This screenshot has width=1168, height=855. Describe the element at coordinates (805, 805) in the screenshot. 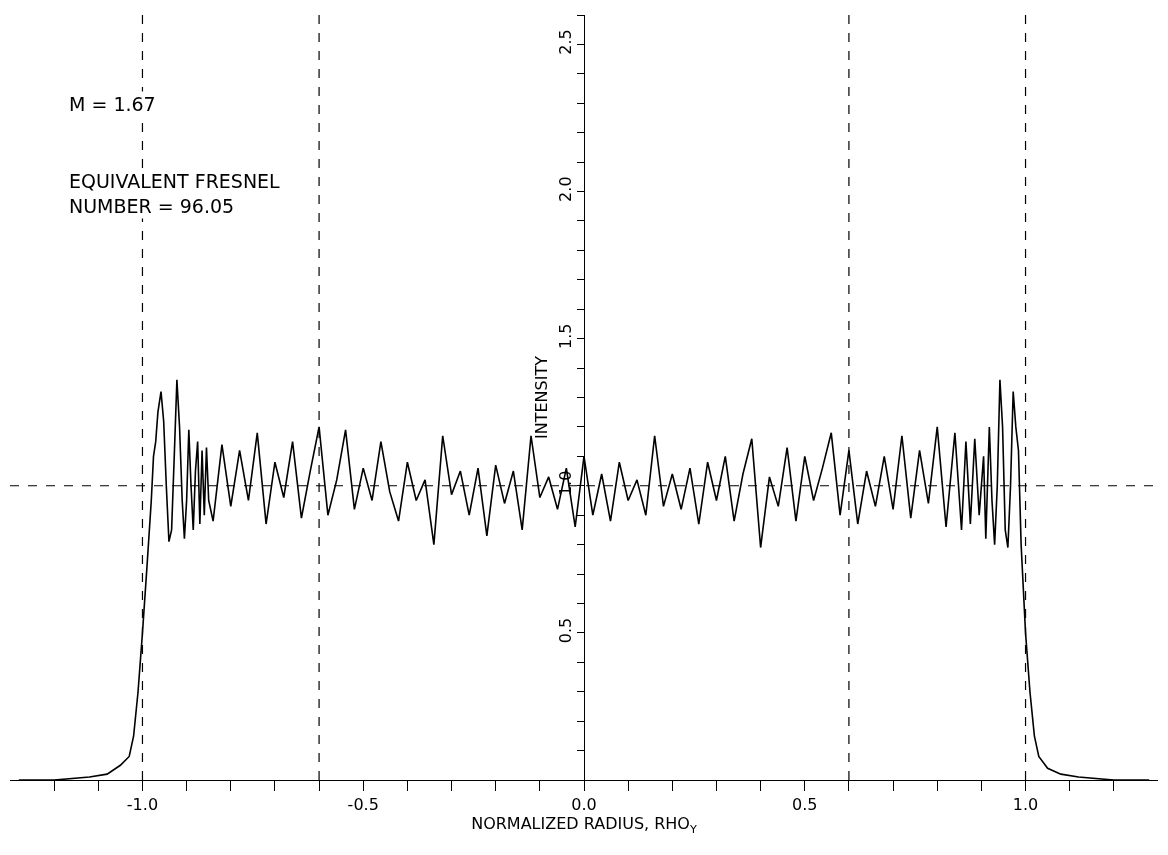

I see `x-tick-label: 0.5` at that location.